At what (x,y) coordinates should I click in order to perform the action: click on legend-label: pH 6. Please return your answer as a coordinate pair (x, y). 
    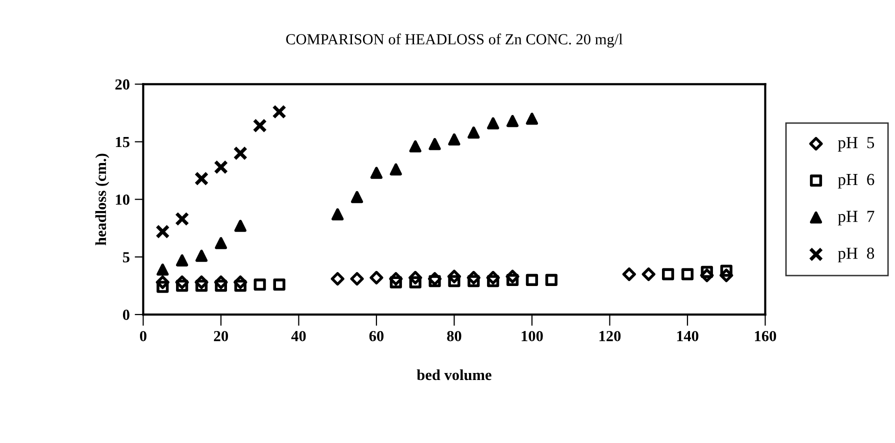
    Looking at the image, I should click on (856, 181).